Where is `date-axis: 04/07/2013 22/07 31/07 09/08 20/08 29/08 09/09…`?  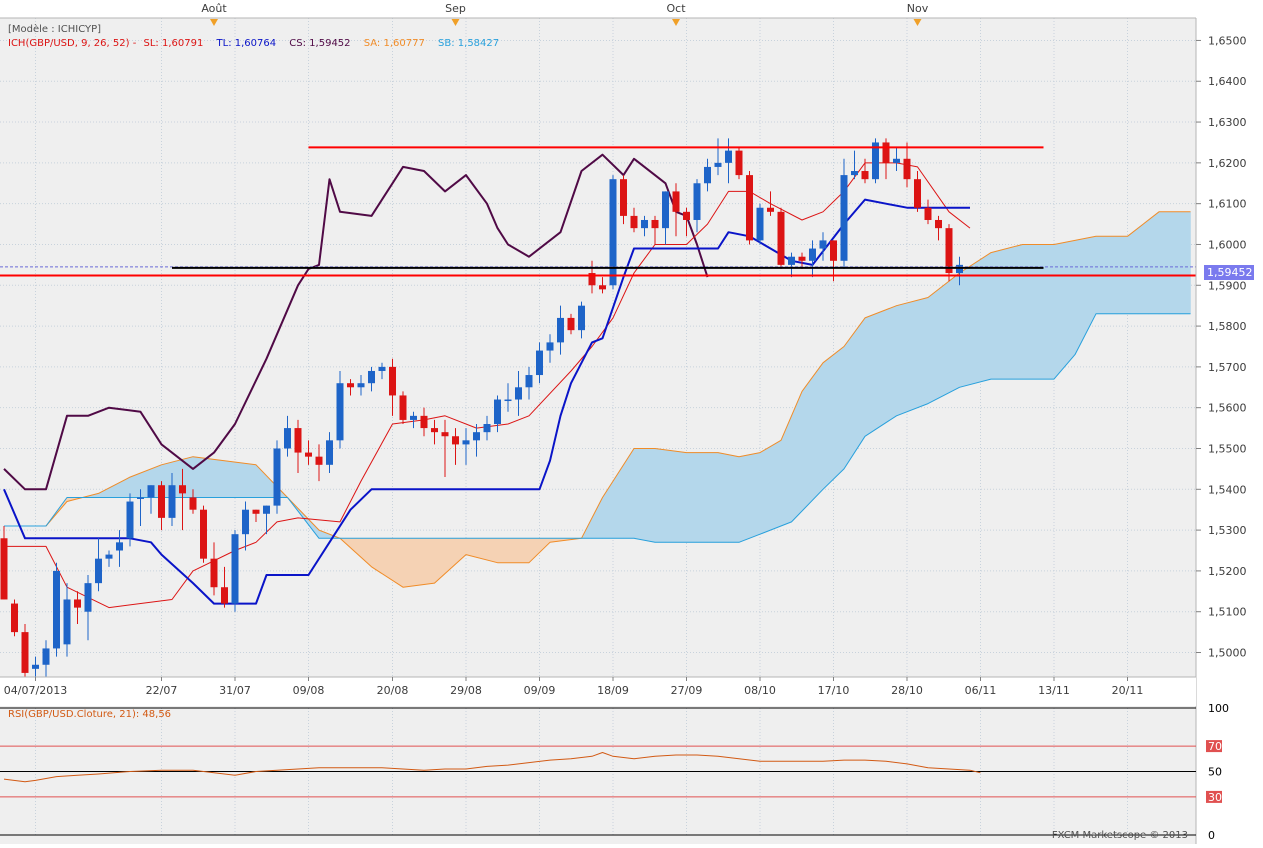
date-axis: 04/07/2013 22/07 31/07 09/08 20/08 29/08 09/09… is located at coordinates (598, 691).